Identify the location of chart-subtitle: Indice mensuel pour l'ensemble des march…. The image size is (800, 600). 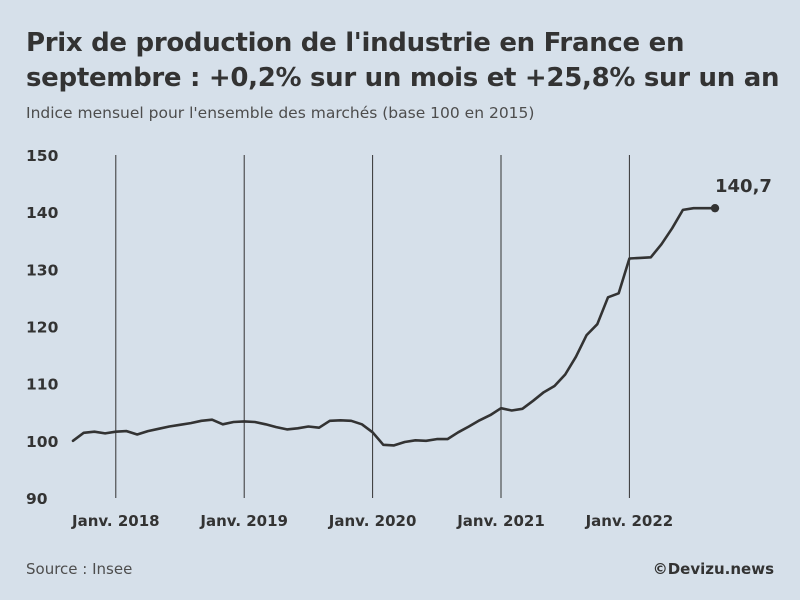
(280, 113).